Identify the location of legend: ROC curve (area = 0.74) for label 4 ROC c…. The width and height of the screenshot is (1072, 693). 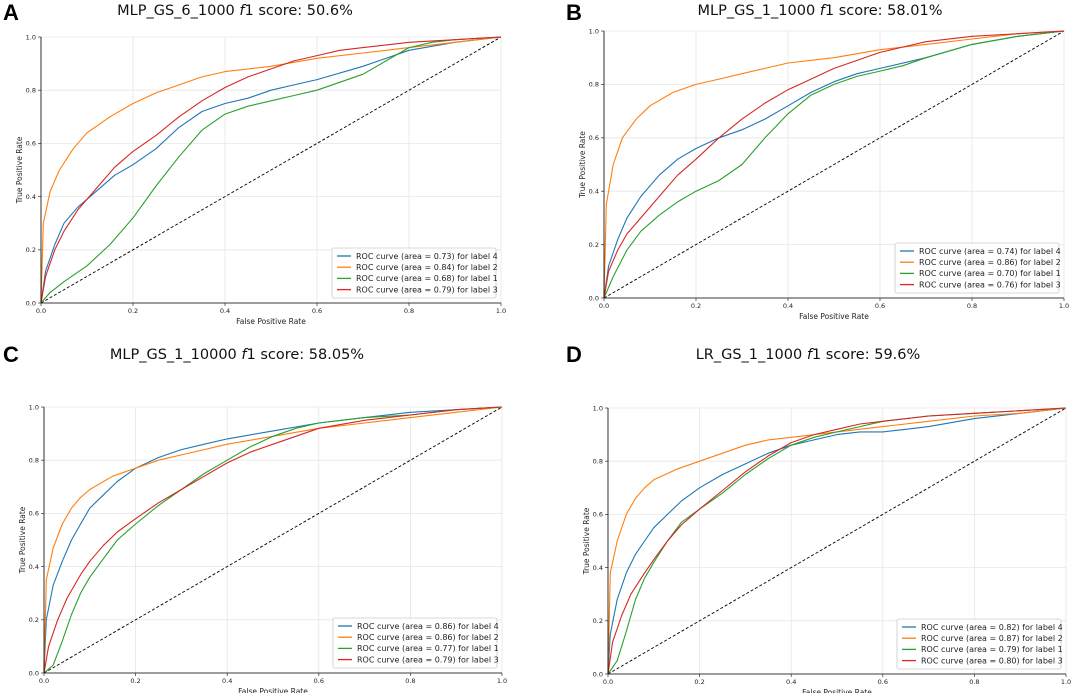
(977, 268).